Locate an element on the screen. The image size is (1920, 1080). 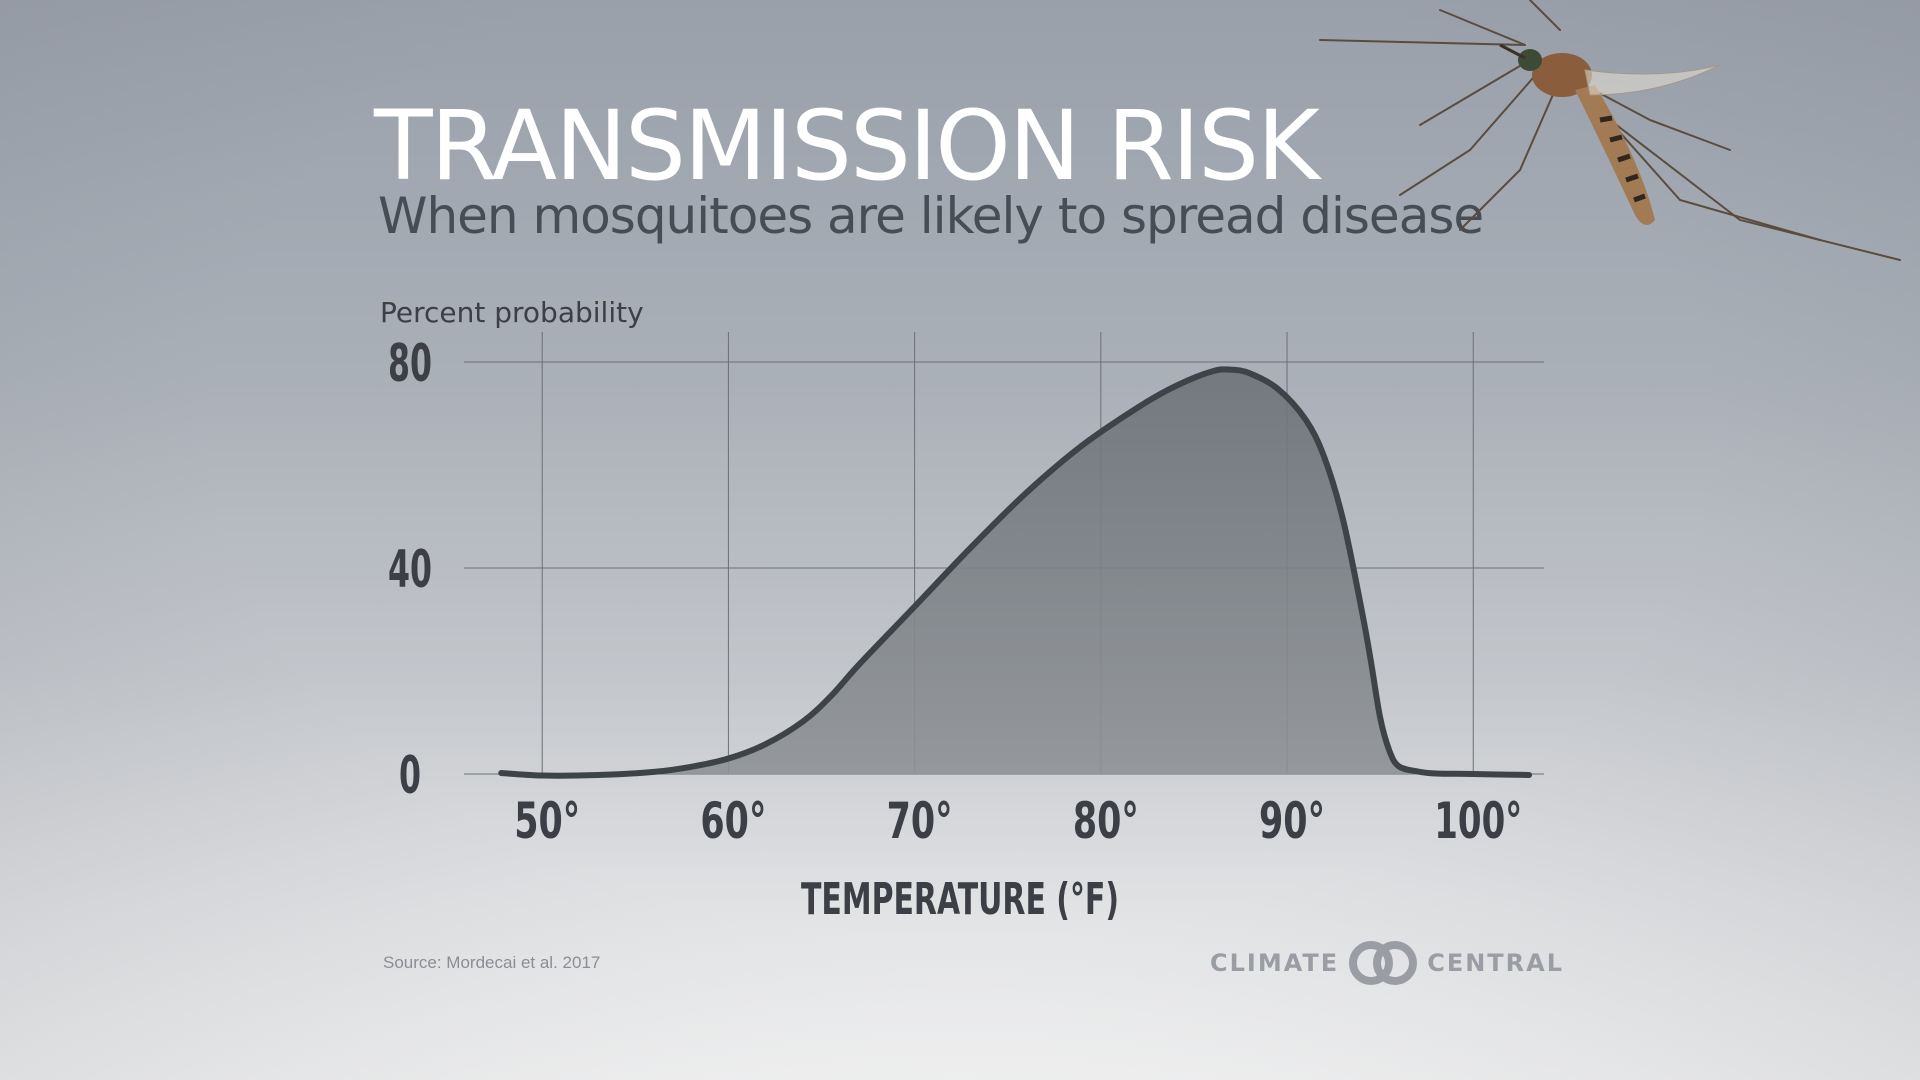
logo-text-left: CLIMATE is located at coordinates (1275, 963).